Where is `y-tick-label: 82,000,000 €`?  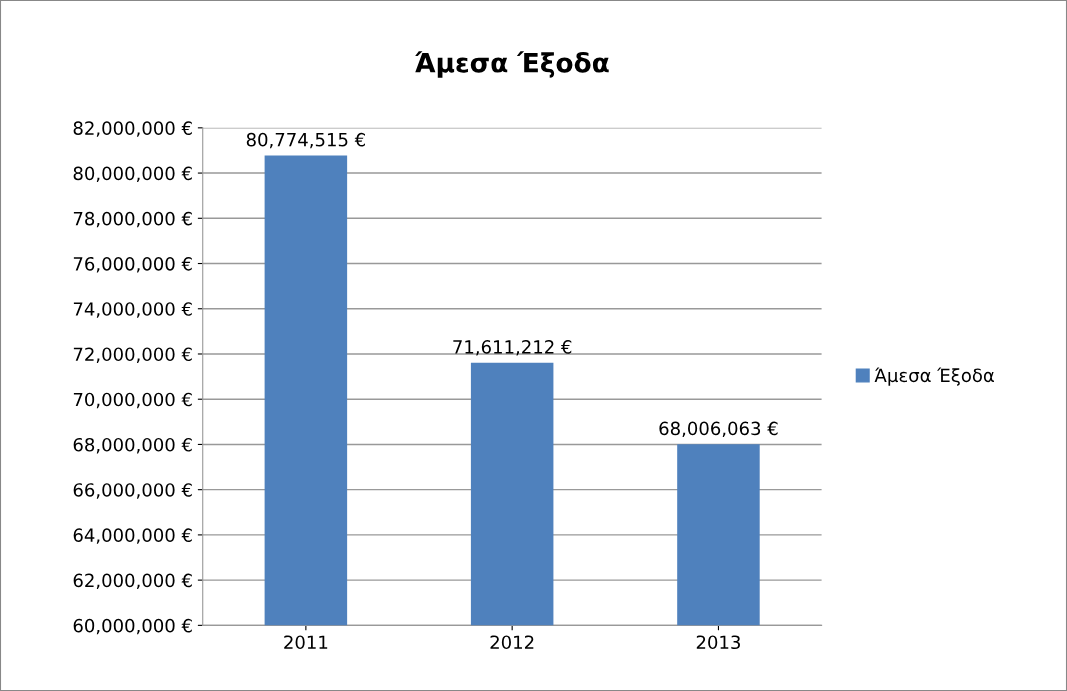 y-tick-label: 82,000,000 € is located at coordinates (132, 129).